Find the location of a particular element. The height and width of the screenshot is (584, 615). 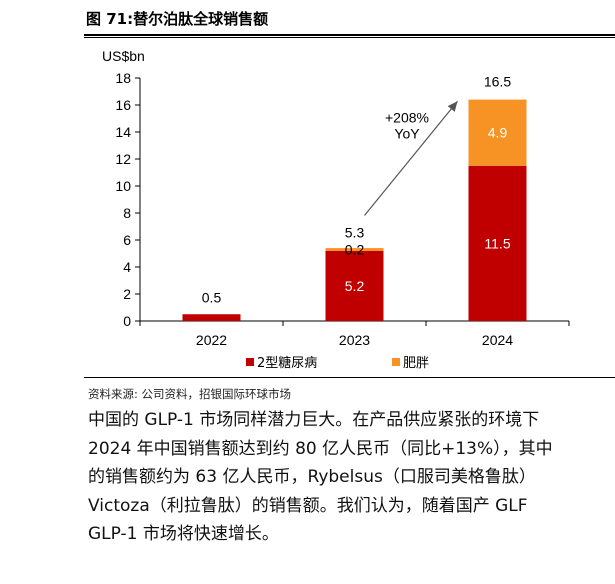

total-label: 5.3 is located at coordinates (355, 232).